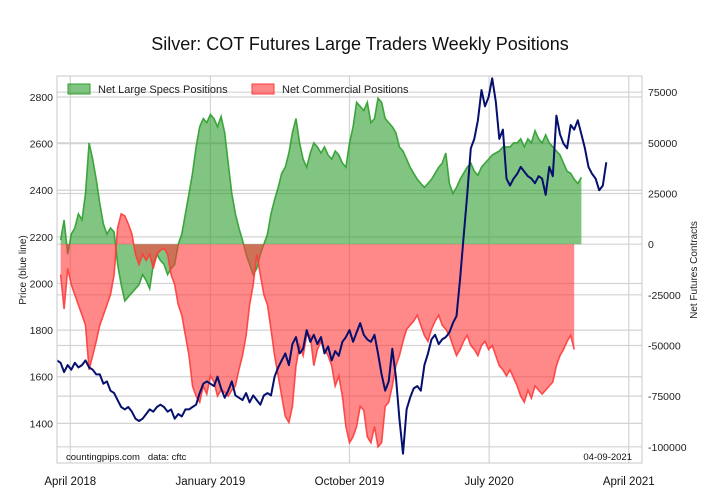 The width and height of the screenshot is (720, 504). What do you see at coordinates (350, 482) in the screenshot?
I see `x-tick-label: October 2019` at bounding box center [350, 482].